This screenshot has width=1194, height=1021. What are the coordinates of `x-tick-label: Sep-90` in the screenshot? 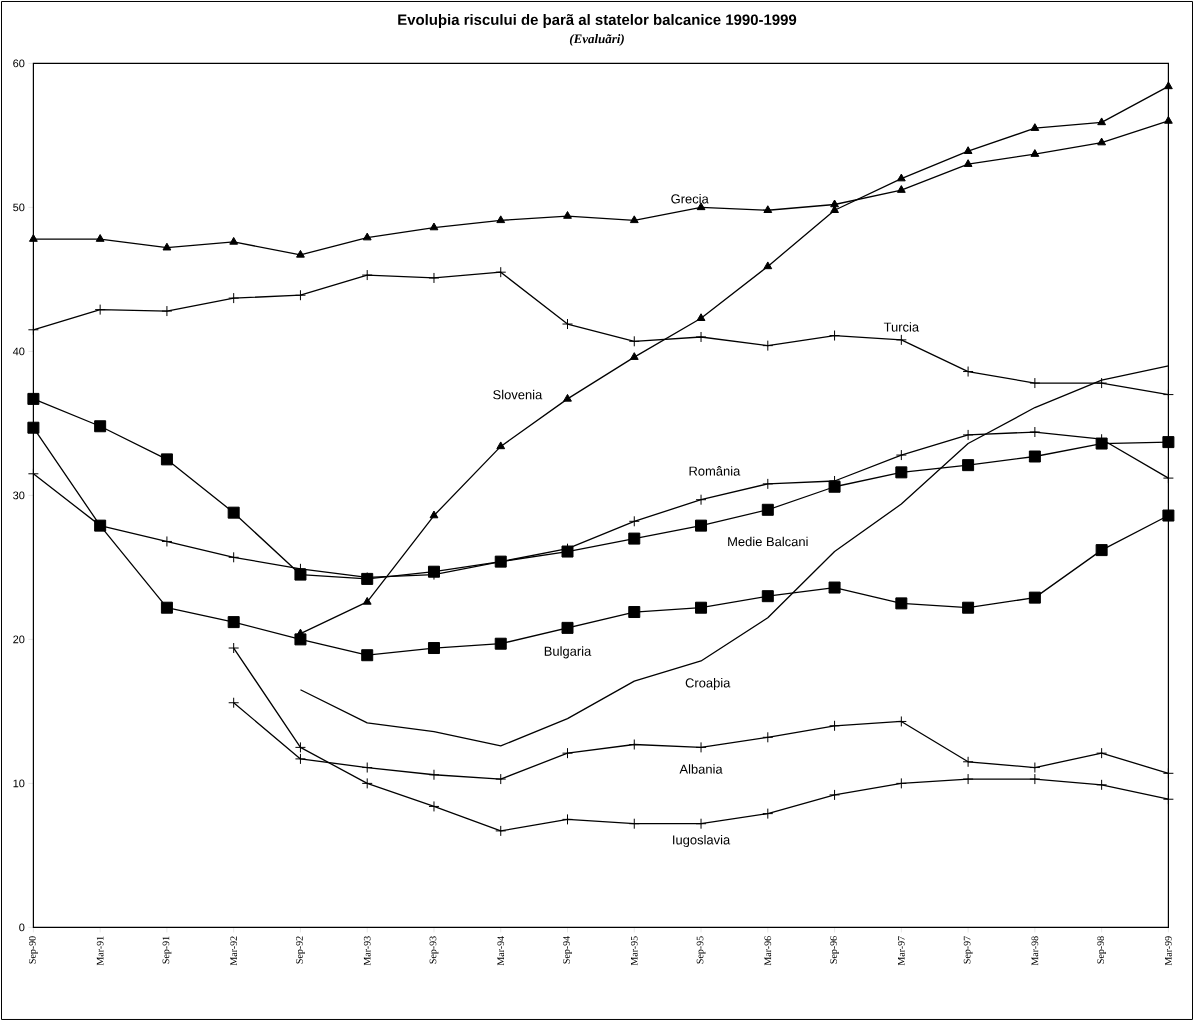 It's located at (33, 950).